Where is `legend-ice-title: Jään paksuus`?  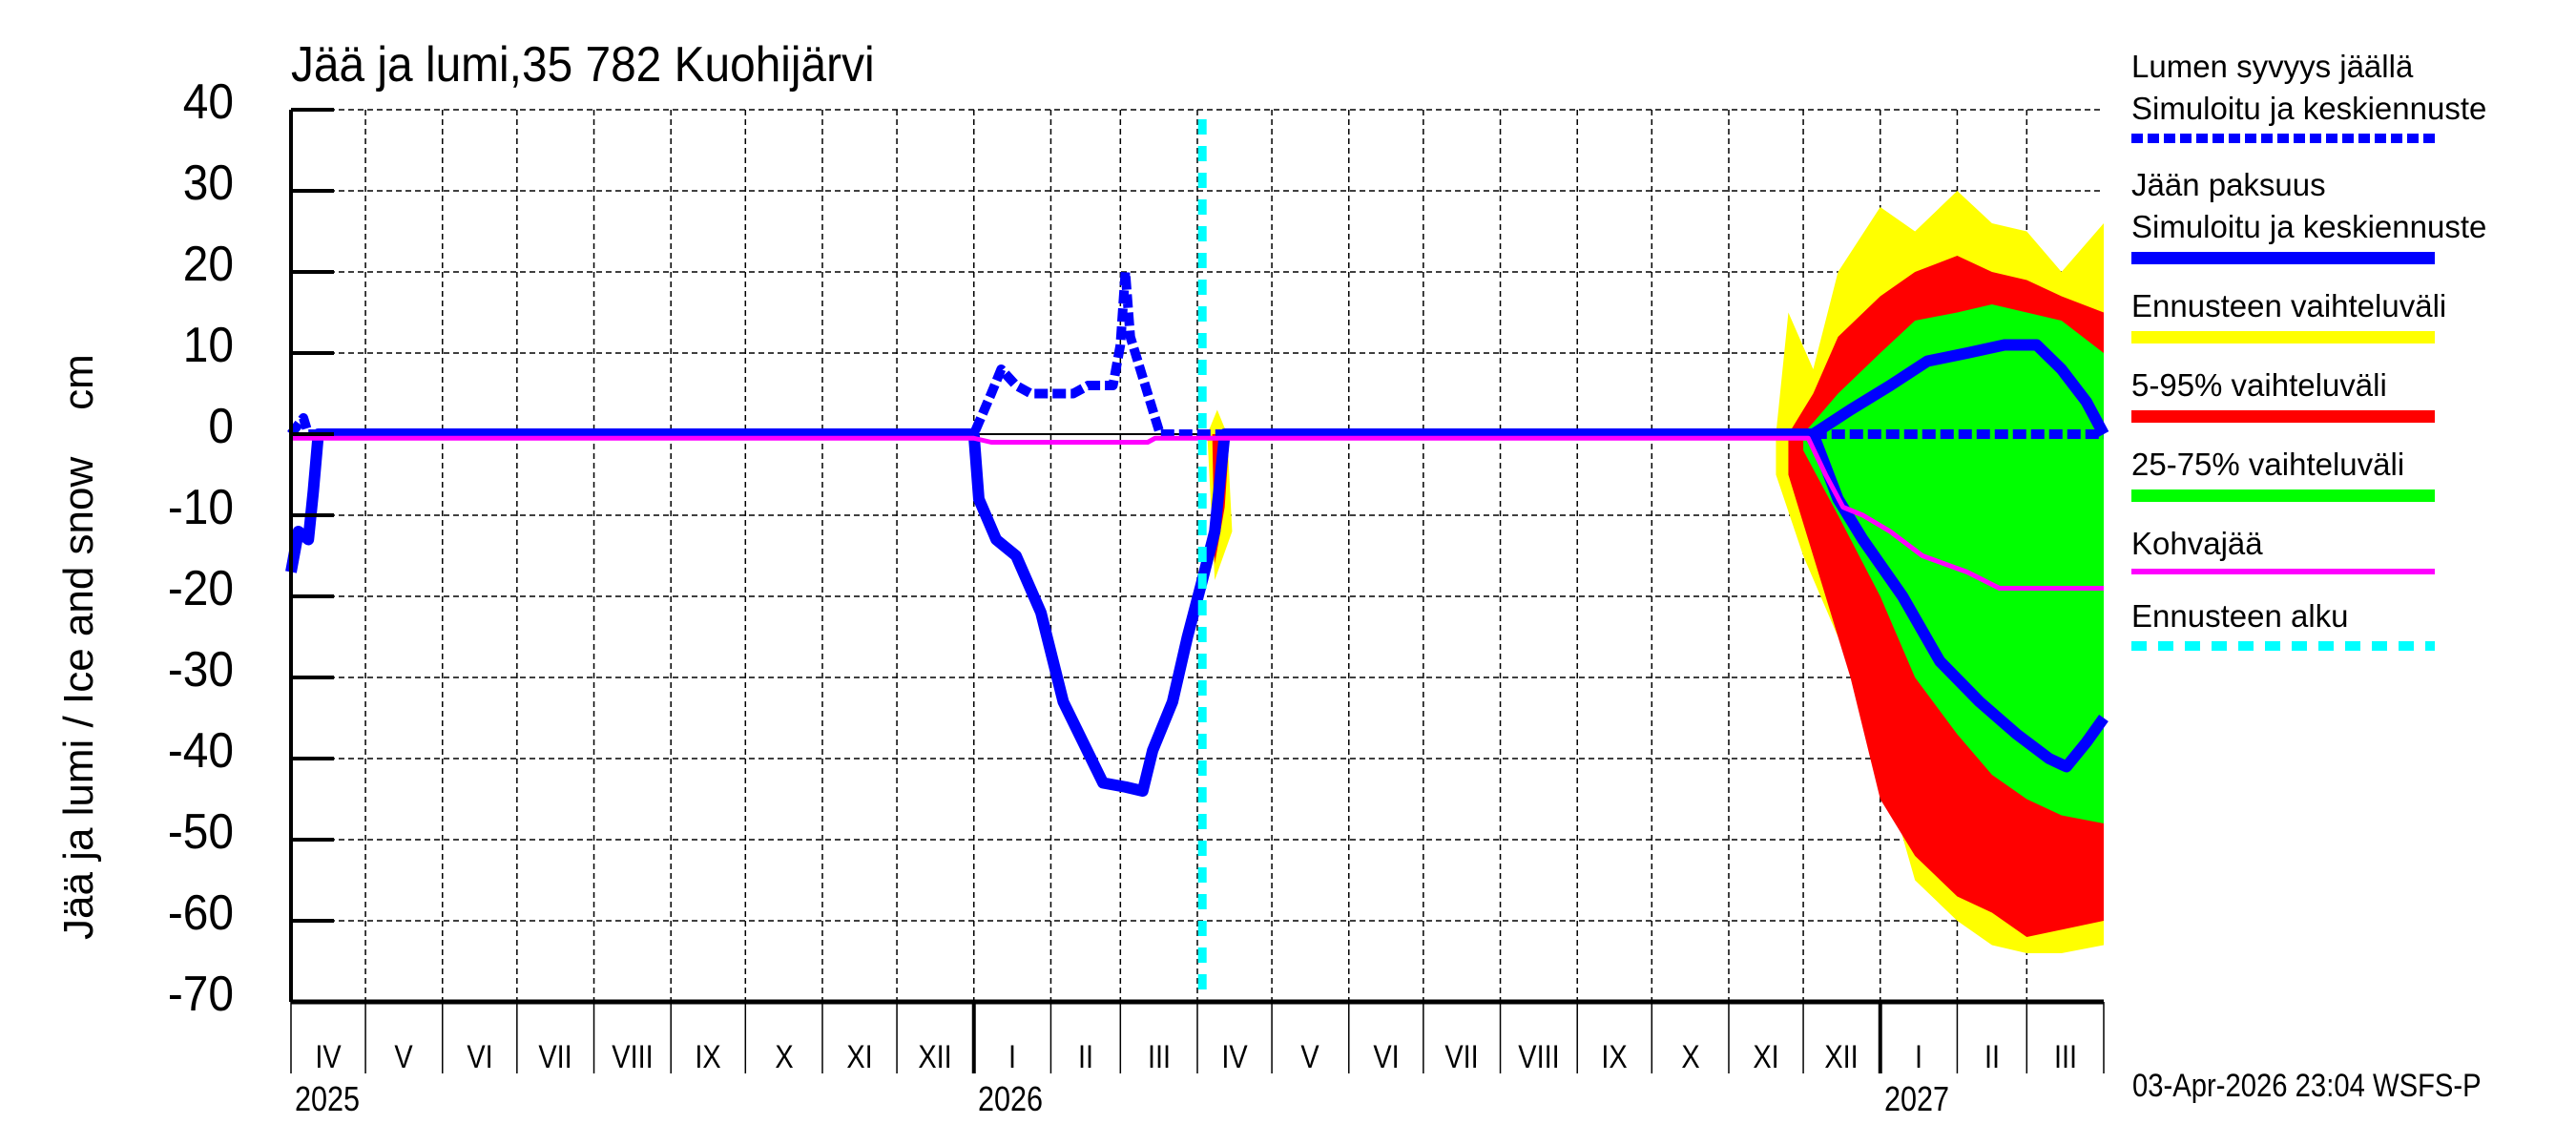
legend-ice-title: Jään paksuus is located at coordinates (2228, 185).